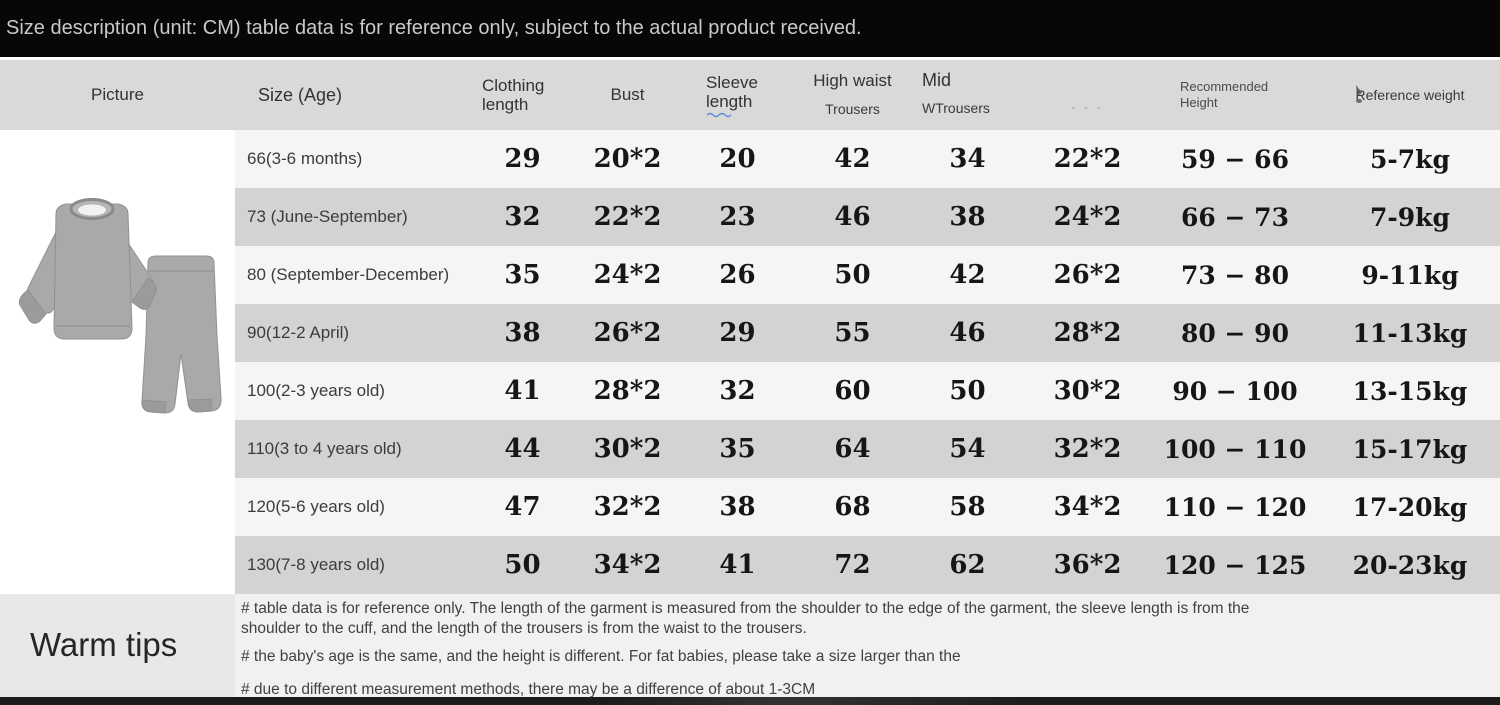 This screenshot has width=1500, height=705. I want to click on header-recommended-height: Recommended Height, so click(1235, 95).